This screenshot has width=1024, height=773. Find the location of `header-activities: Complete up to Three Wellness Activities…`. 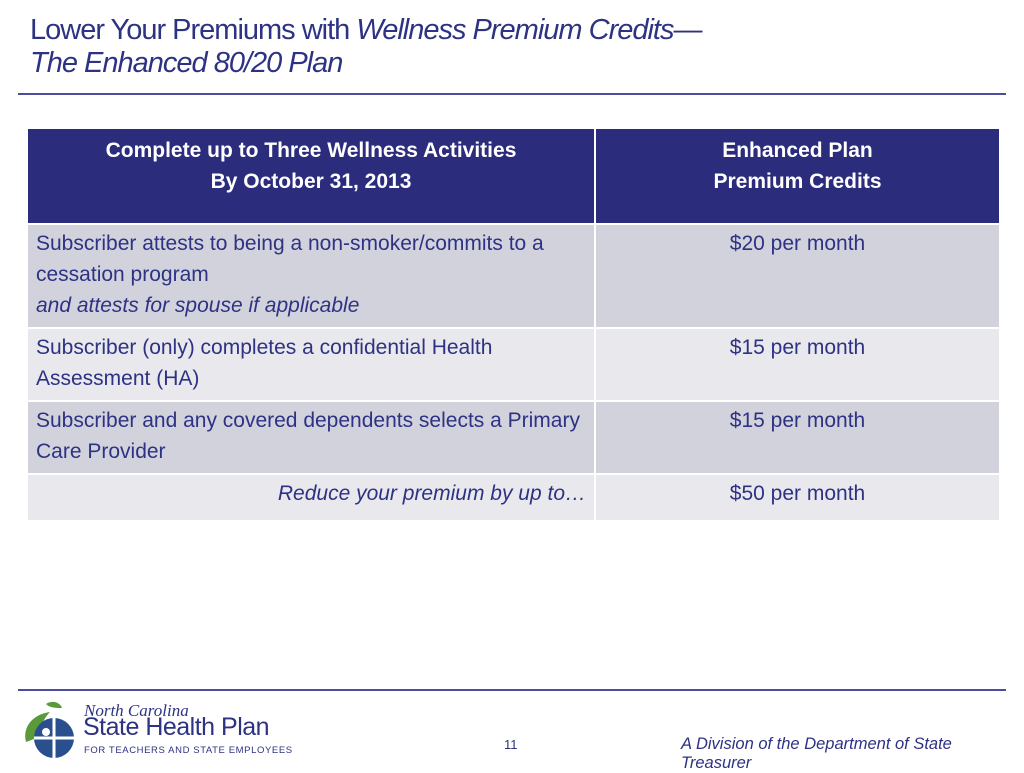

header-activities: Complete up to Three Wellness Activities… is located at coordinates (311, 176).